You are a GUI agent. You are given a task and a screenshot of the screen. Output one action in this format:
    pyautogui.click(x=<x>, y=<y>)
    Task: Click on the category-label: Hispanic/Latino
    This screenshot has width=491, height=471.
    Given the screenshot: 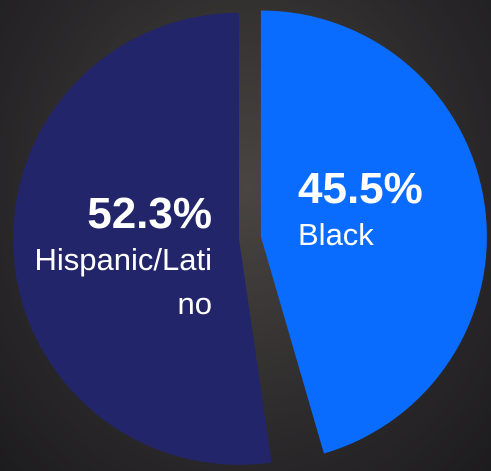 What is the action you would take?
    pyautogui.click(x=123, y=281)
    